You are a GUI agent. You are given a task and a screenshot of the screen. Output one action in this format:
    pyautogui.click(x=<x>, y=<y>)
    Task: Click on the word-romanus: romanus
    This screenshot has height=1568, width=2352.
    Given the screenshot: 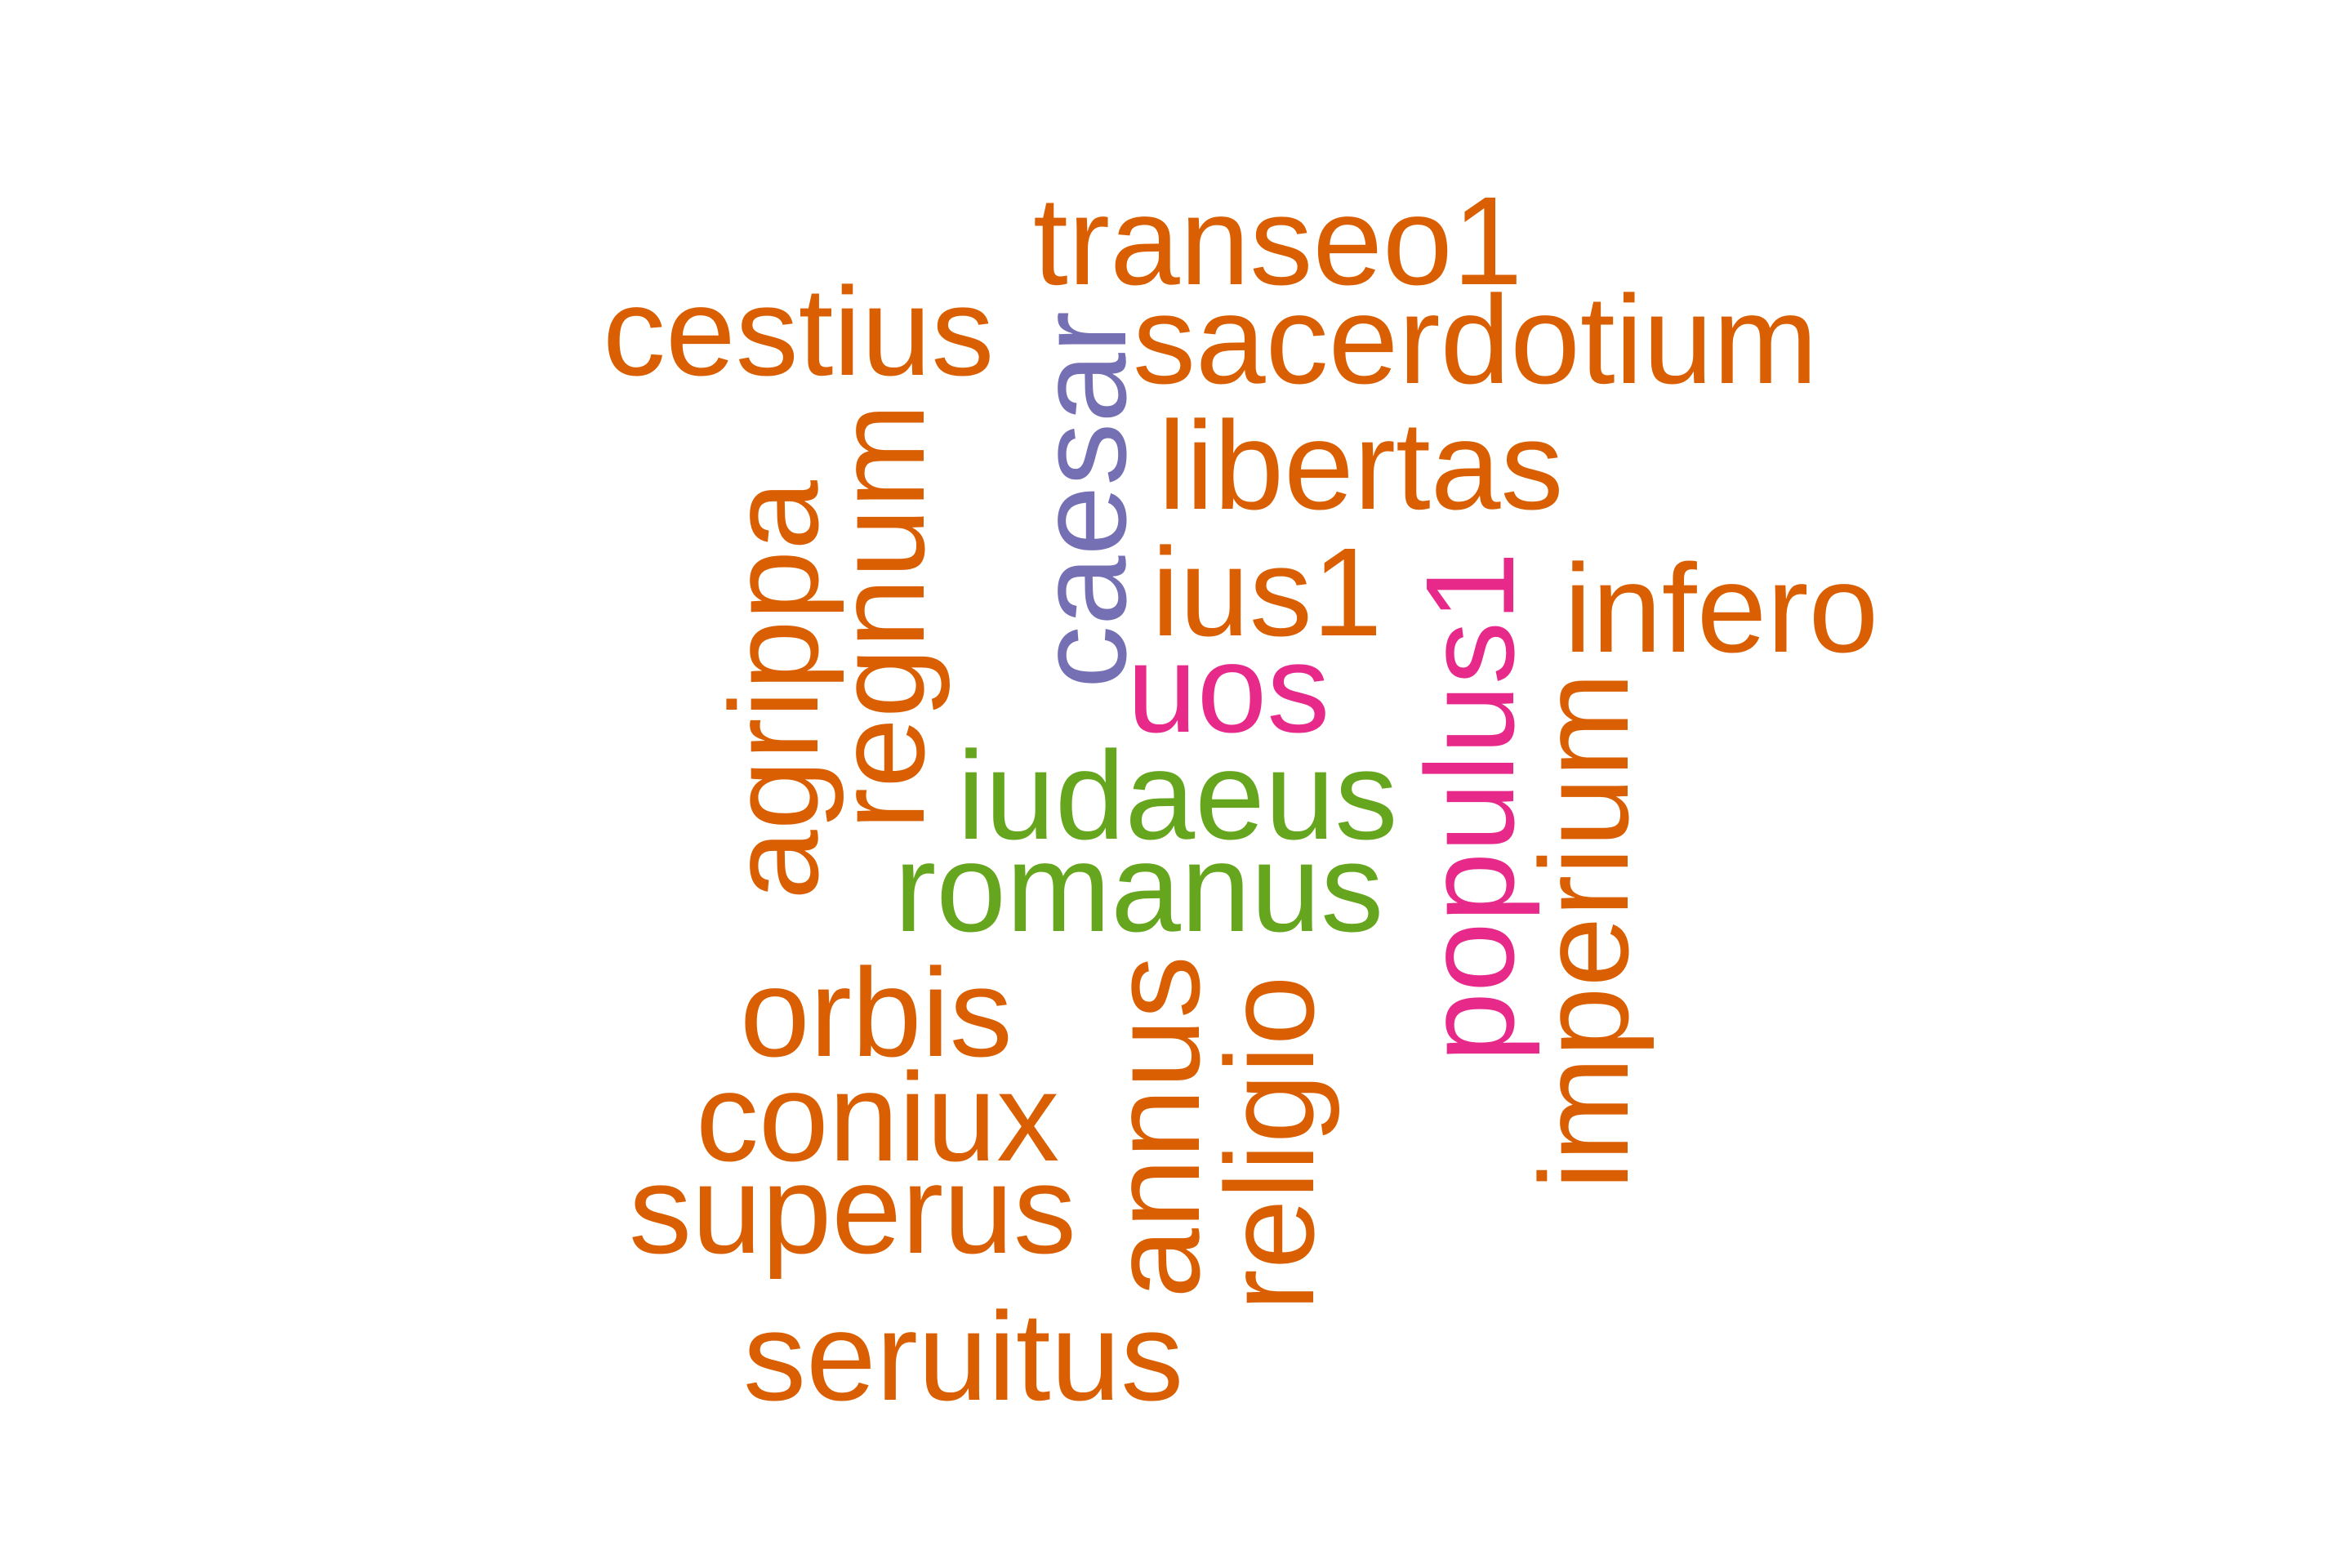 What is the action you would take?
    pyautogui.click(x=1139, y=887)
    